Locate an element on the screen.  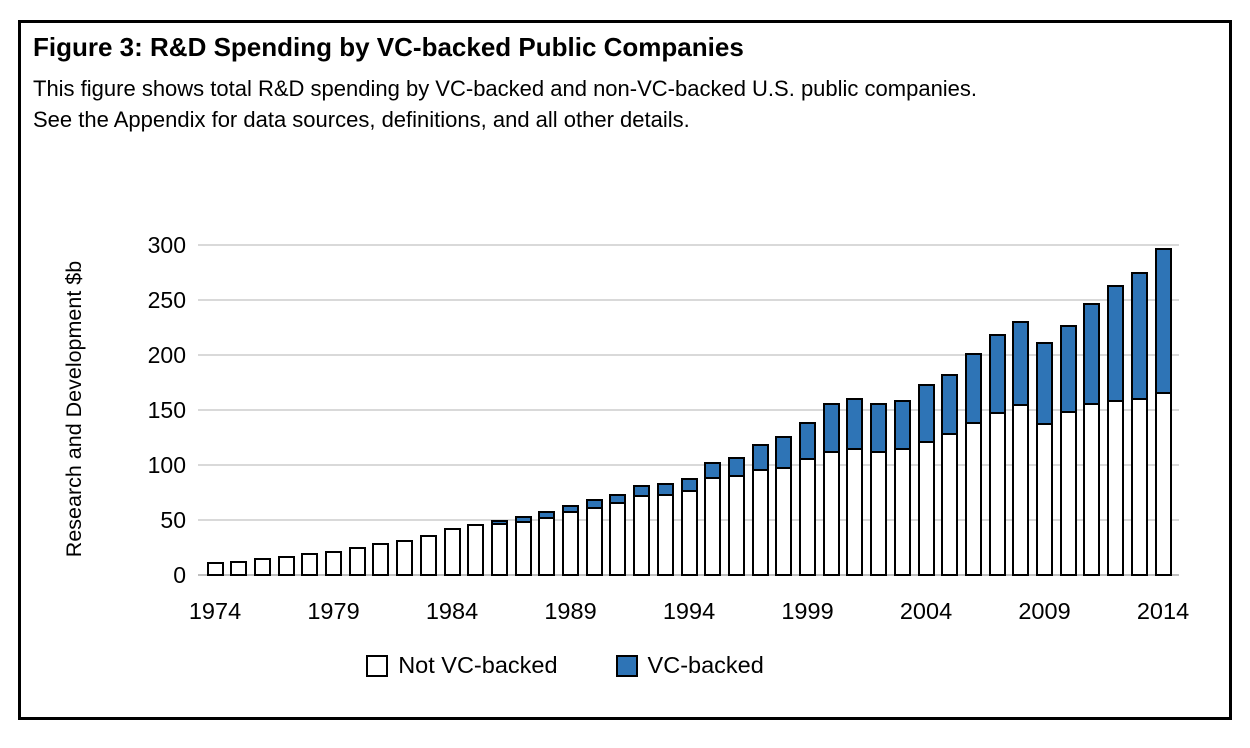
bar-1994-not-vc-backed is located at coordinates (689, 533).